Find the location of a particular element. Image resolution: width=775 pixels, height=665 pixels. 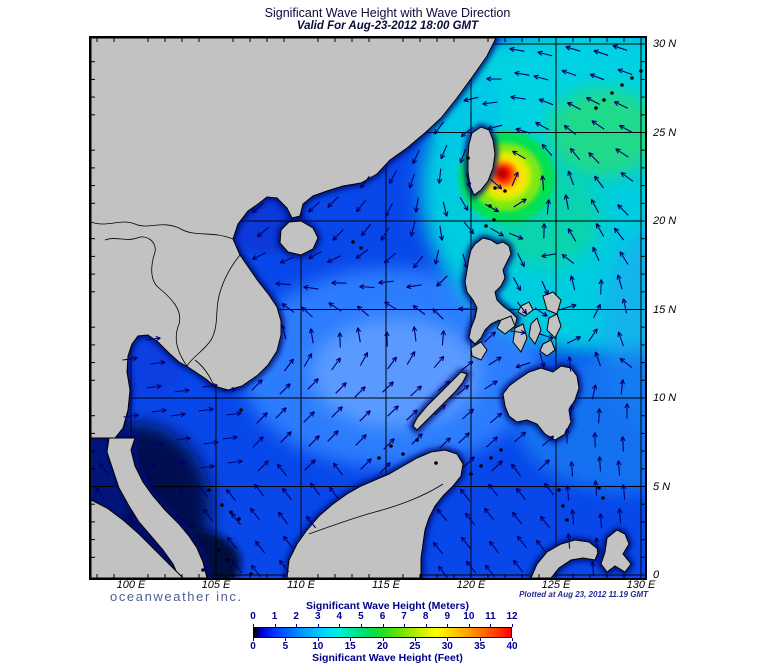

feet-tick-label: 5 is located at coordinates (285, 646).